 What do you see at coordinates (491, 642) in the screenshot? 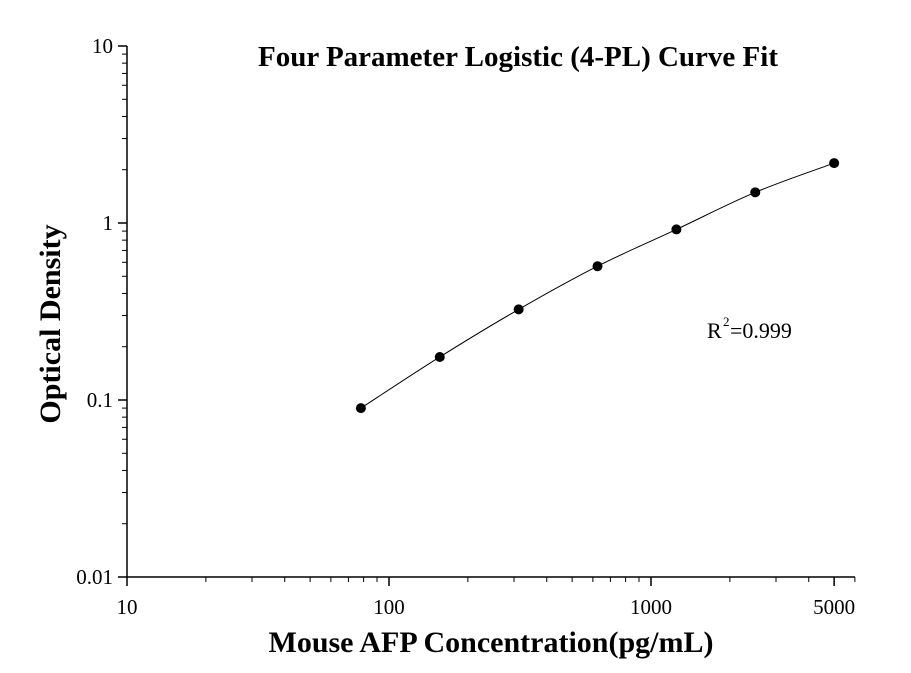
I see `x-axis-title: Mouse AFP Concentration(pg/mL)` at bounding box center [491, 642].